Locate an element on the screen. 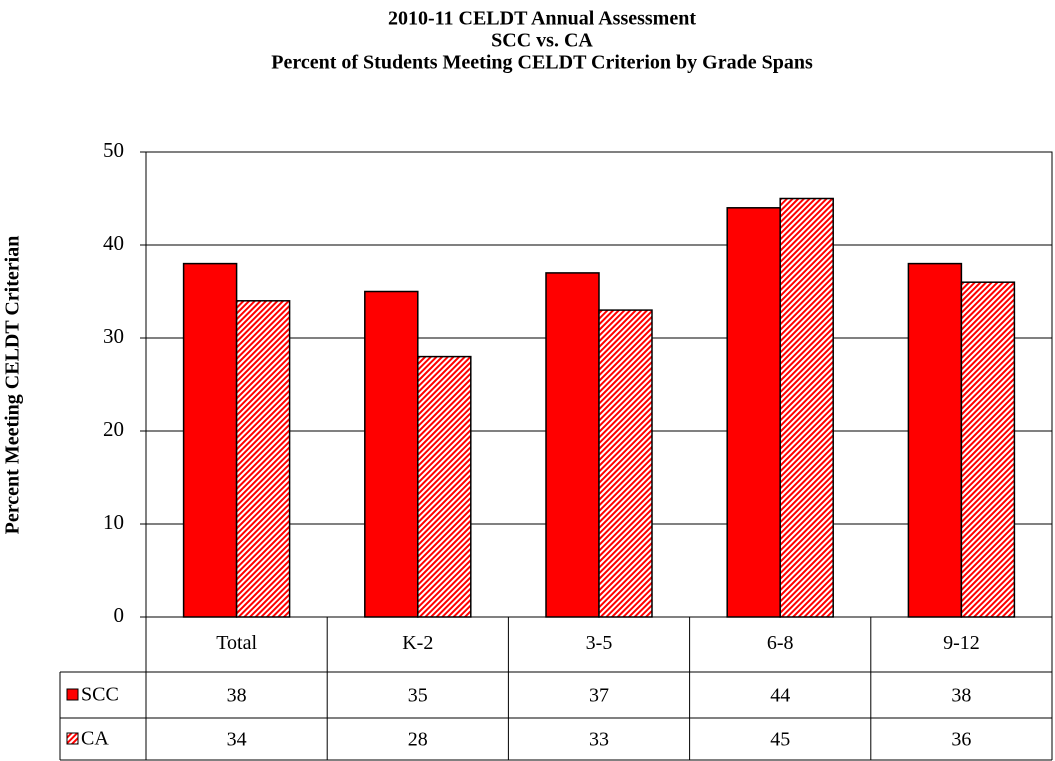  table-value: 33 is located at coordinates (599, 740).